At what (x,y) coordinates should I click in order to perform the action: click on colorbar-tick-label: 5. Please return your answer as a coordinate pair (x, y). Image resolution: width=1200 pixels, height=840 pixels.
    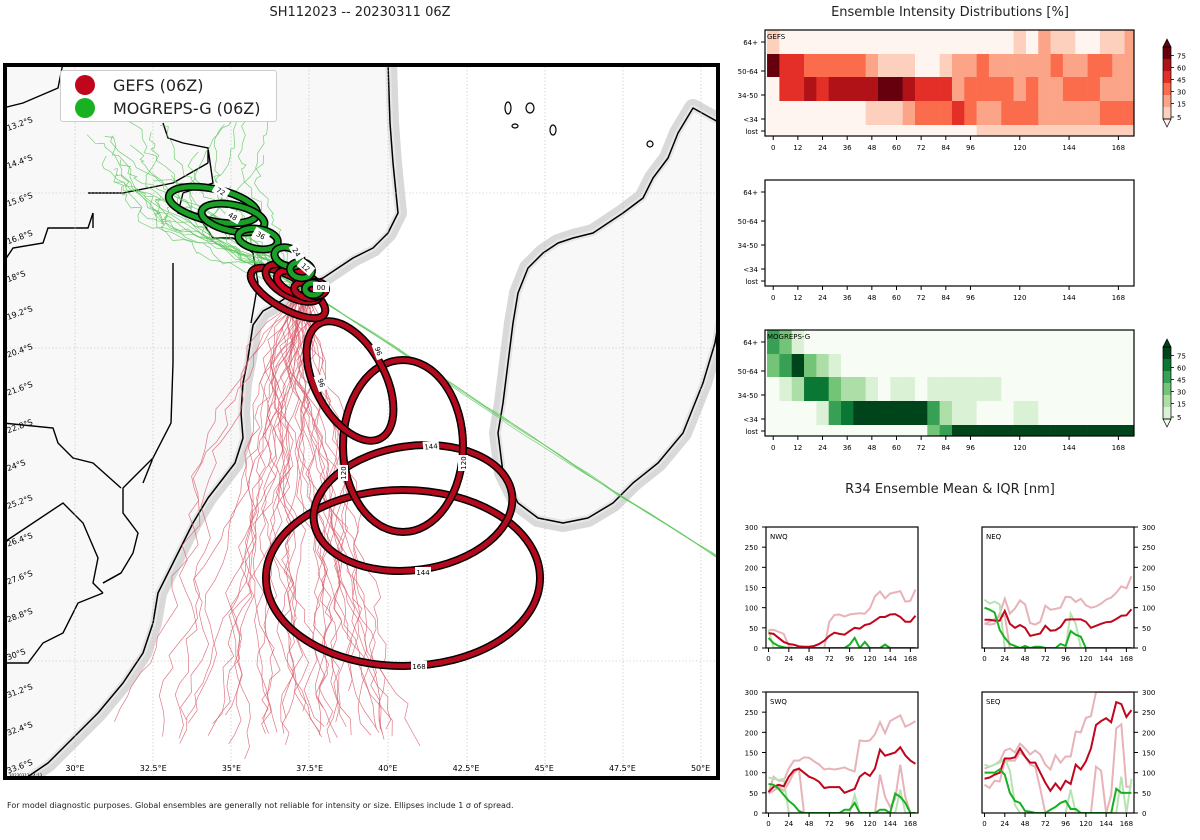
    Looking at the image, I should click on (1179, 118).